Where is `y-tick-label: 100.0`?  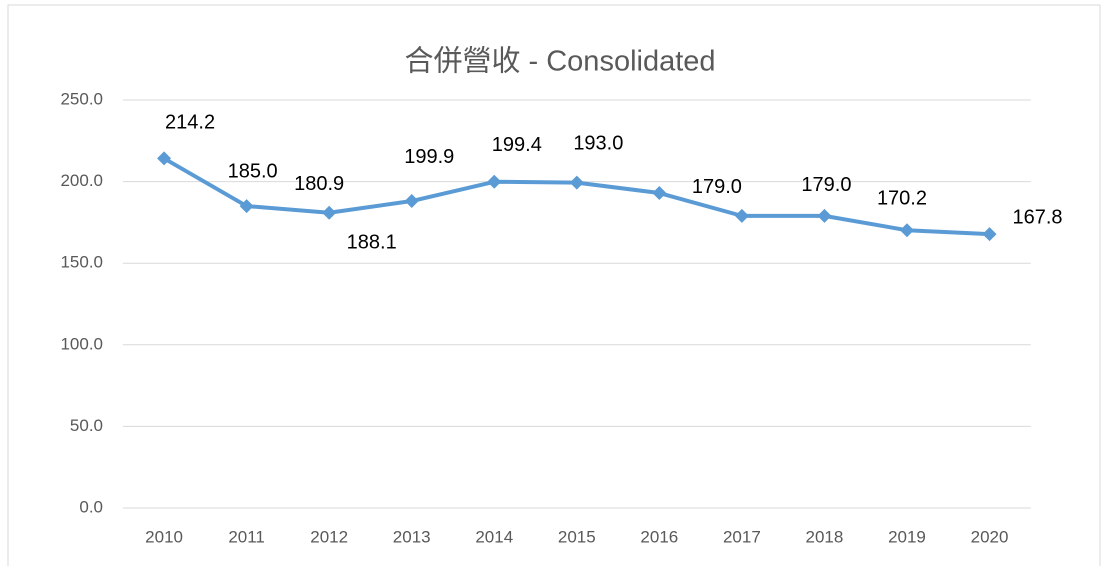
y-tick-label: 100.0 is located at coordinates (81, 343).